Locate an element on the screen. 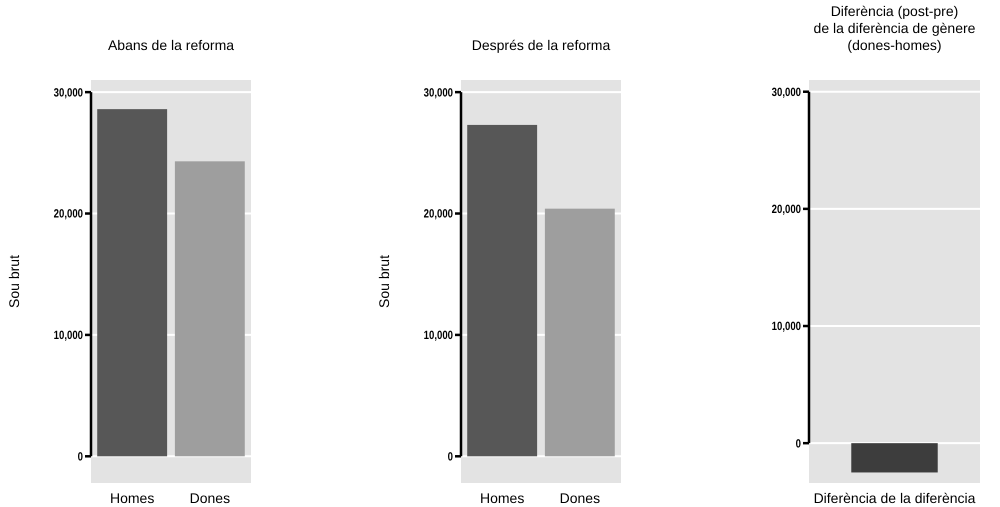 The width and height of the screenshot is (1000, 507). x-tick-label: Diferència de la diferència is located at coordinates (895, 498).